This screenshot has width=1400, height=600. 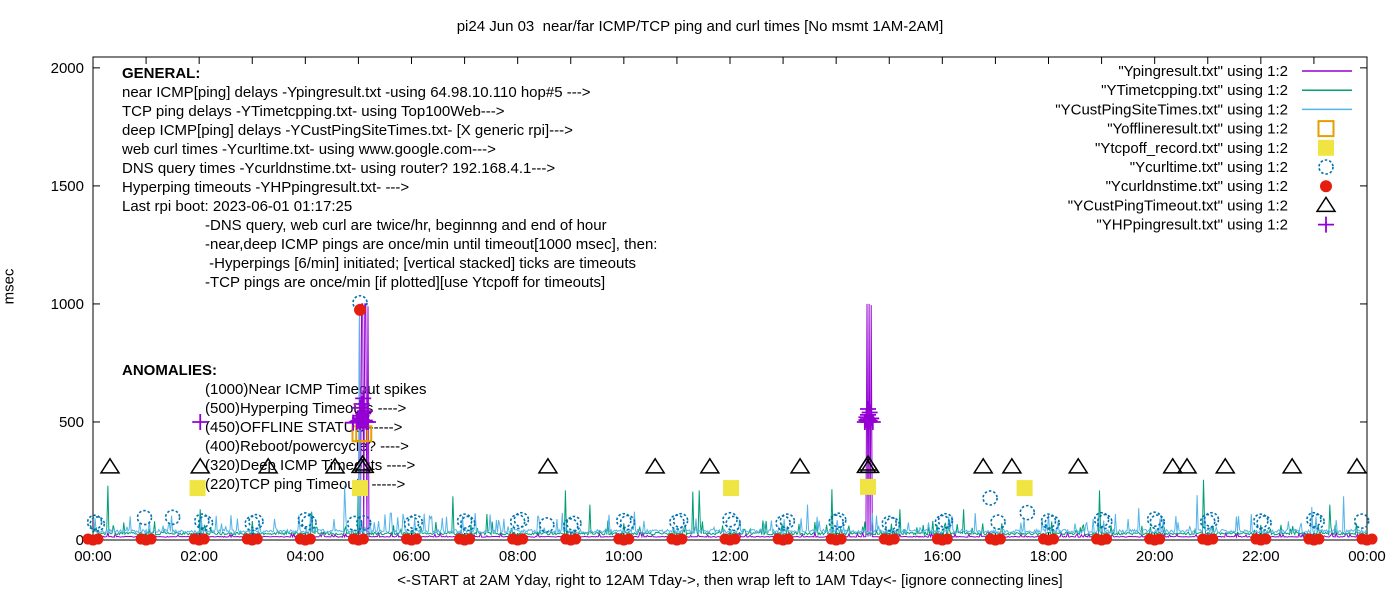 I want to click on legend-item: "YHPpingresult.txt" using 1:2, so click(x=1215, y=225).